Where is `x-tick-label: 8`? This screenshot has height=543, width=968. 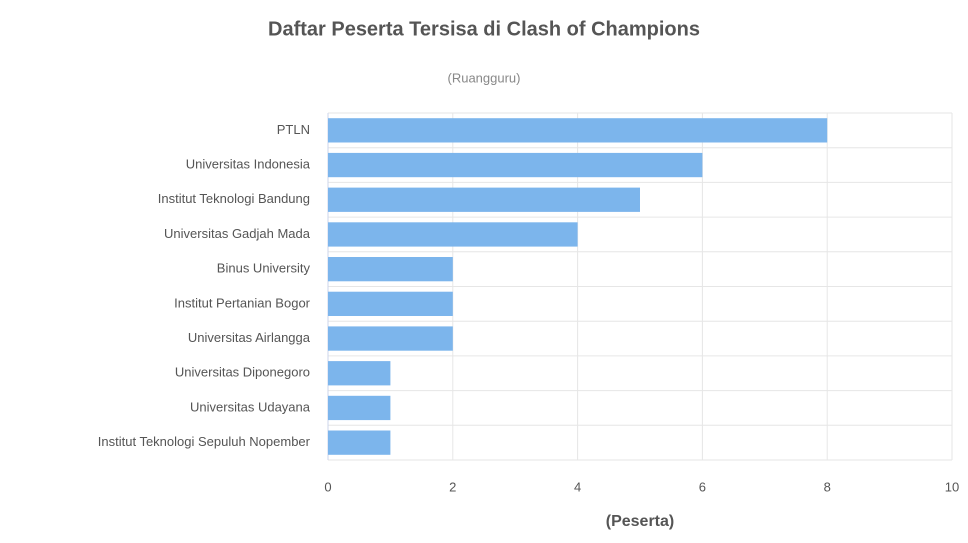
x-tick-label: 8 is located at coordinates (827, 486).